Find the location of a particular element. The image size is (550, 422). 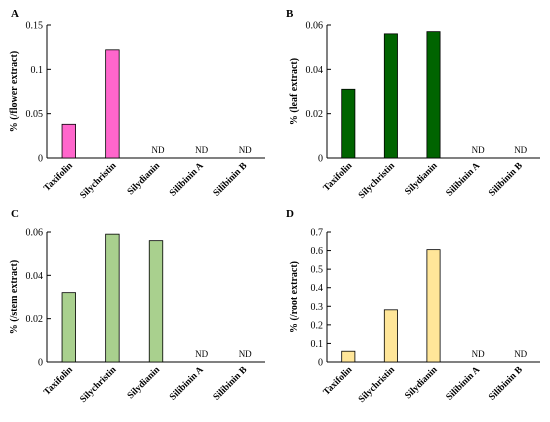

y-axis-label: % (/stem extract) is located at coordinates (14, 297).